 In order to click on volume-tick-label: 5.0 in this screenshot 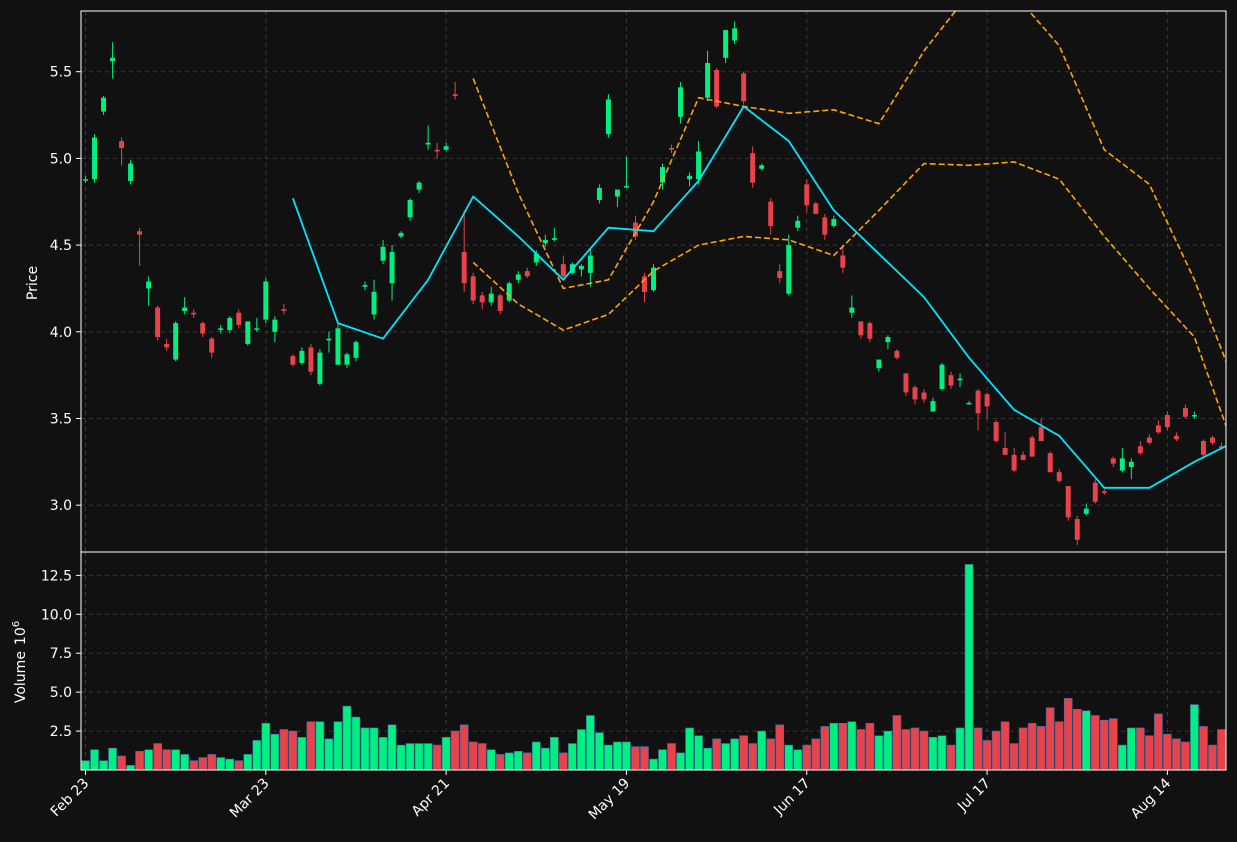, I will do `click(61, 693)`.